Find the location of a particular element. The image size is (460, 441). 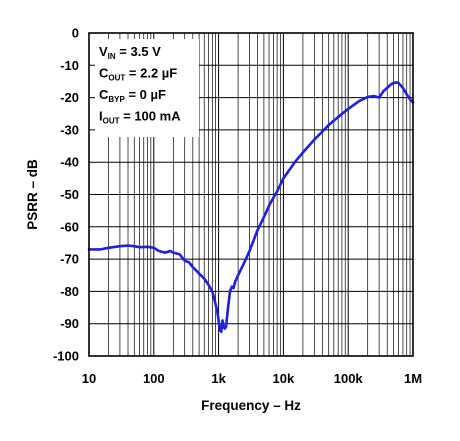

y-tick-label: -20 is located at coordinates (69, 97).